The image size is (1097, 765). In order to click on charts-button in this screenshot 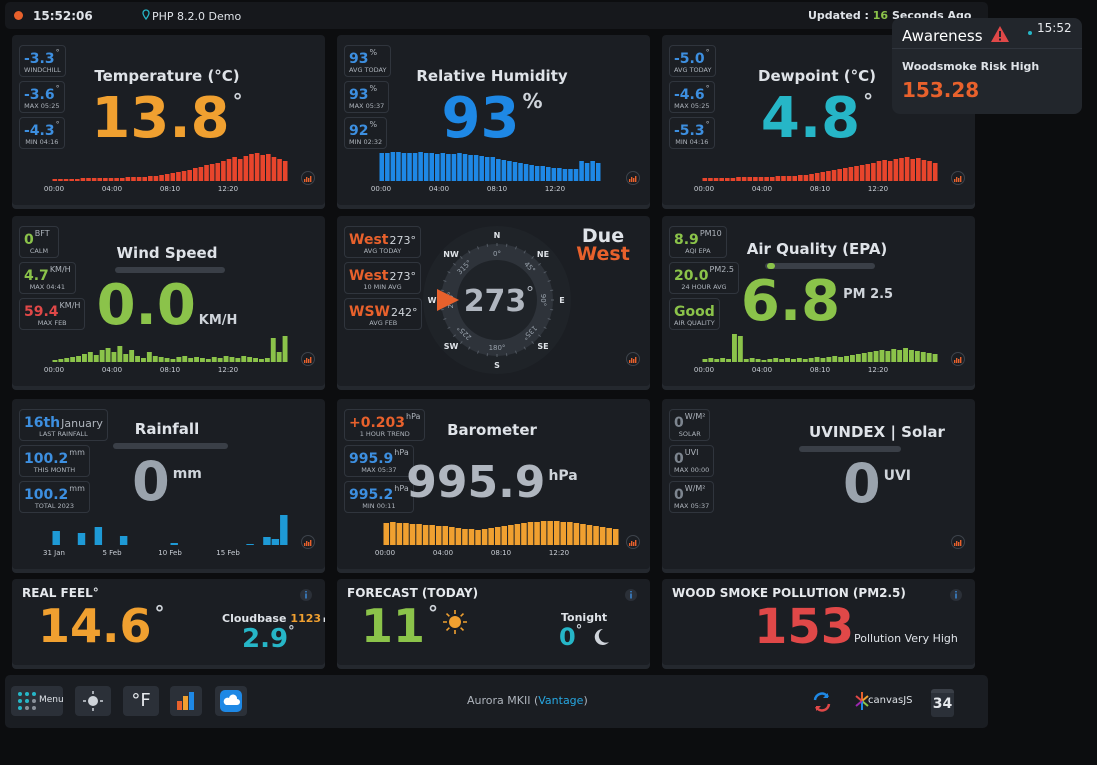, I will do `click(186, 701)`.